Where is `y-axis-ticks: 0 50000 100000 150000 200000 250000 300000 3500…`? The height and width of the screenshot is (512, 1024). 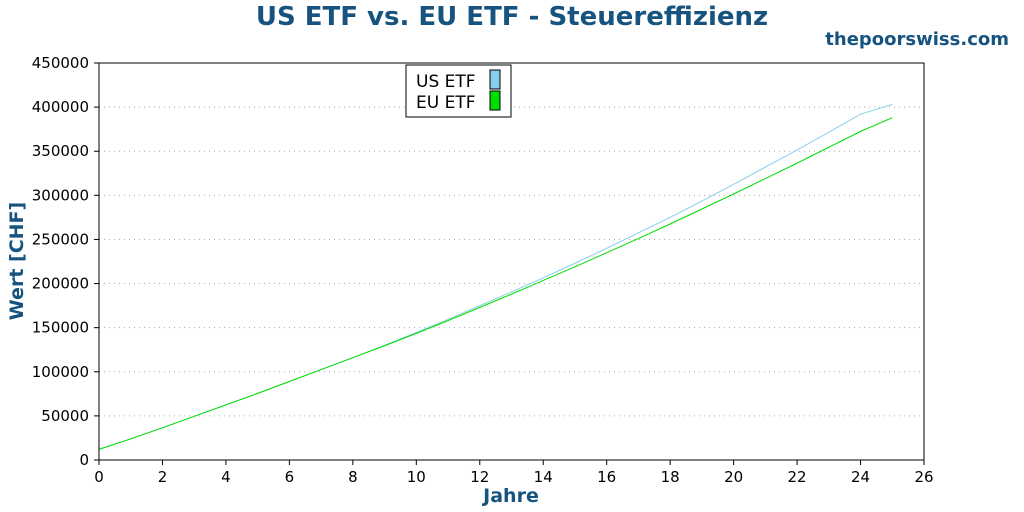
y-axis-ticks: 0 50000 100000 150000 200000 250000 300000 3500… is located at coordinates (65, 261).